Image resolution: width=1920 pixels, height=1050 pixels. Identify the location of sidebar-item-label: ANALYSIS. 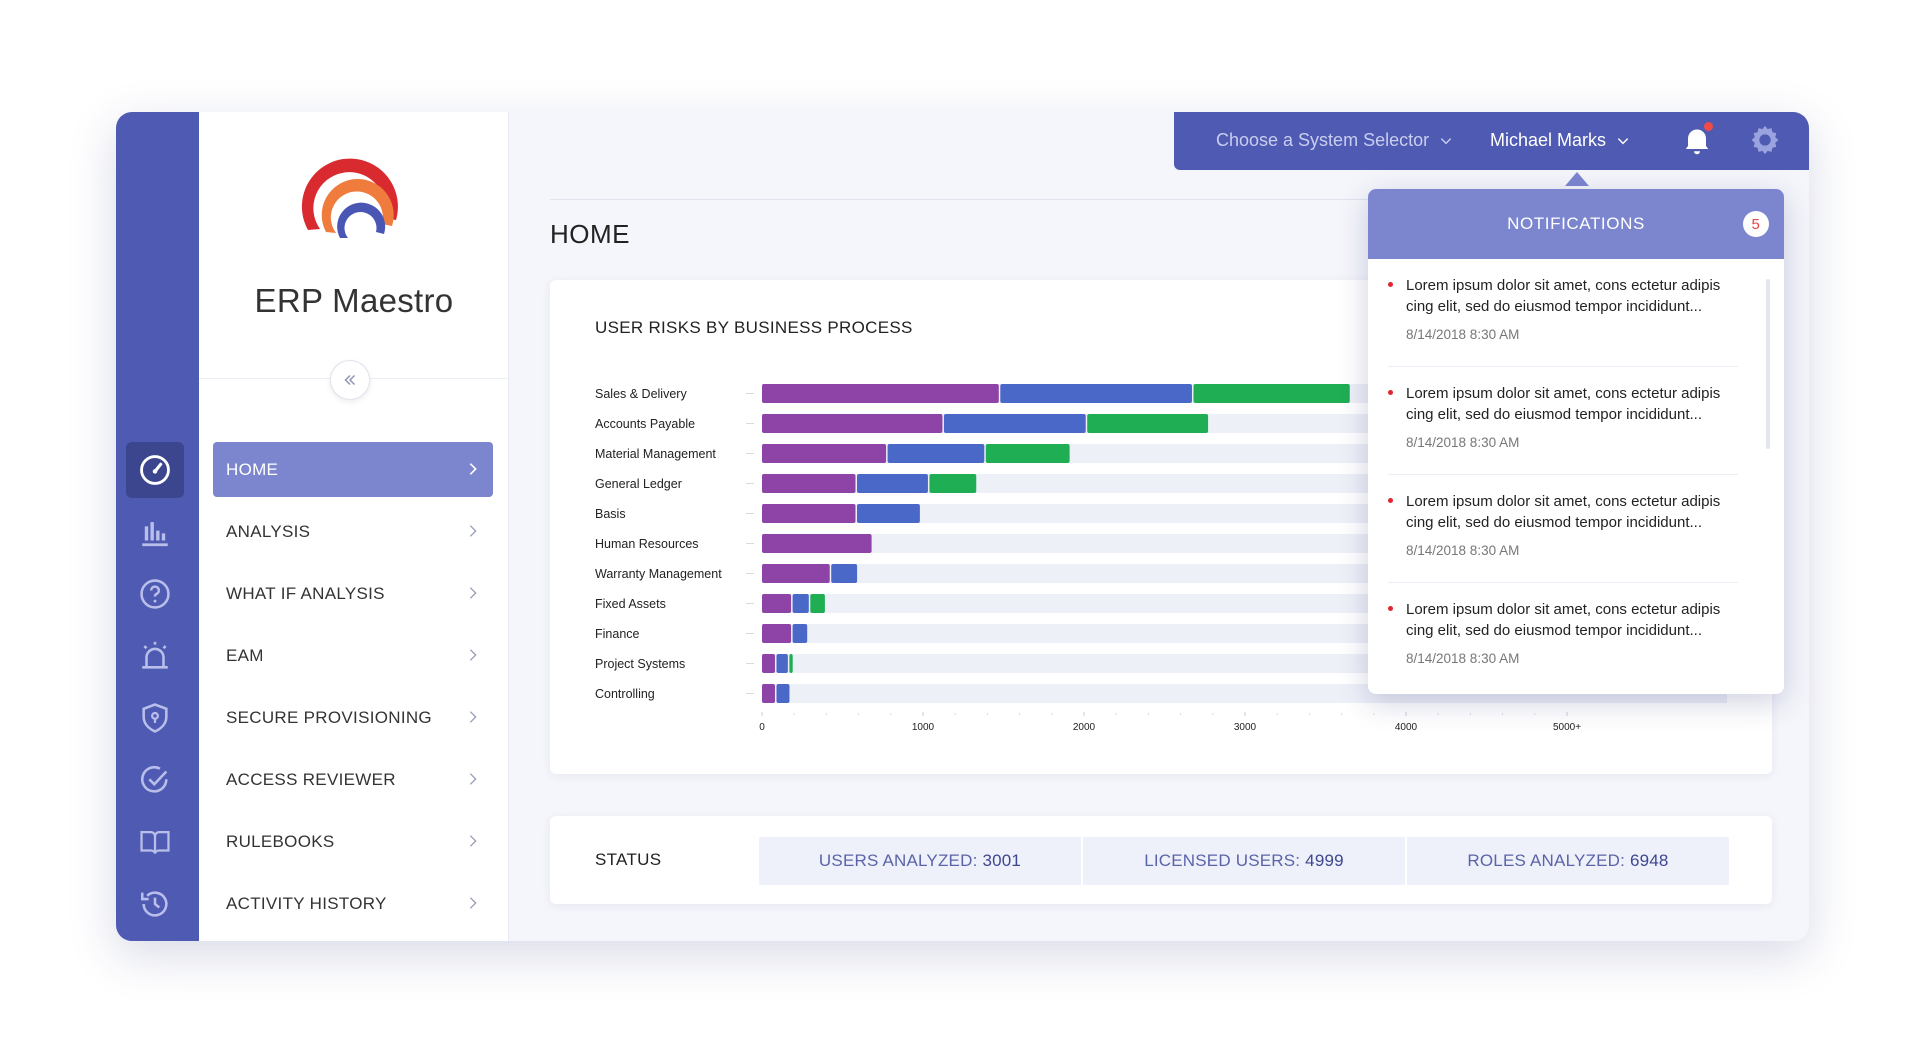
(268, 531).